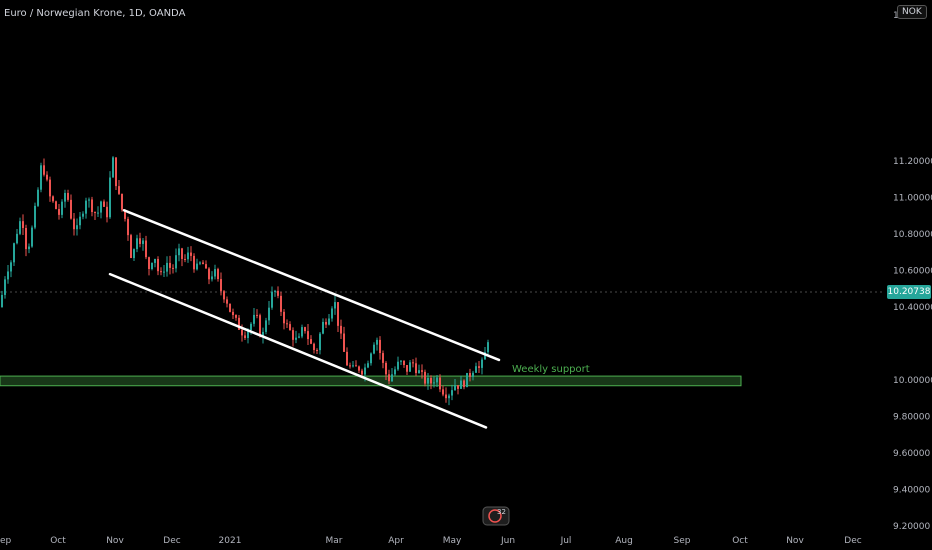 This screenshot has height=550, width=932. Describe the element at coordinates (909, 292) in the screenshot. I see `last-price-tag: 10.20738` at that location.